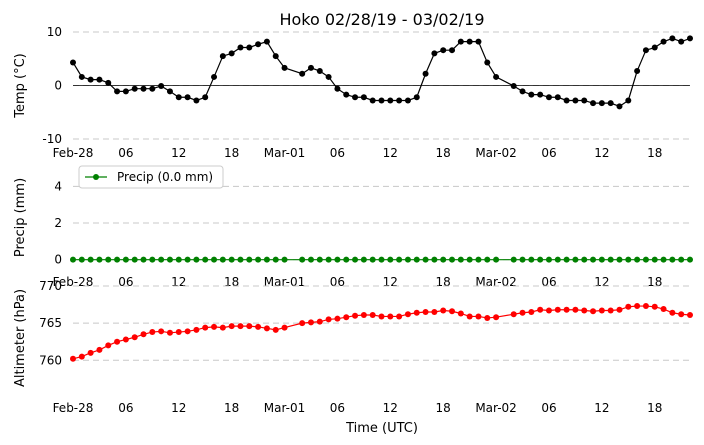 Image resolution: width=704 pixels, height=445 pixels. Describe the element at coordinates (381, 19) in the screenshot. I see `chart-title: Hoko 02/28/19 - 03/02/19` at that location.